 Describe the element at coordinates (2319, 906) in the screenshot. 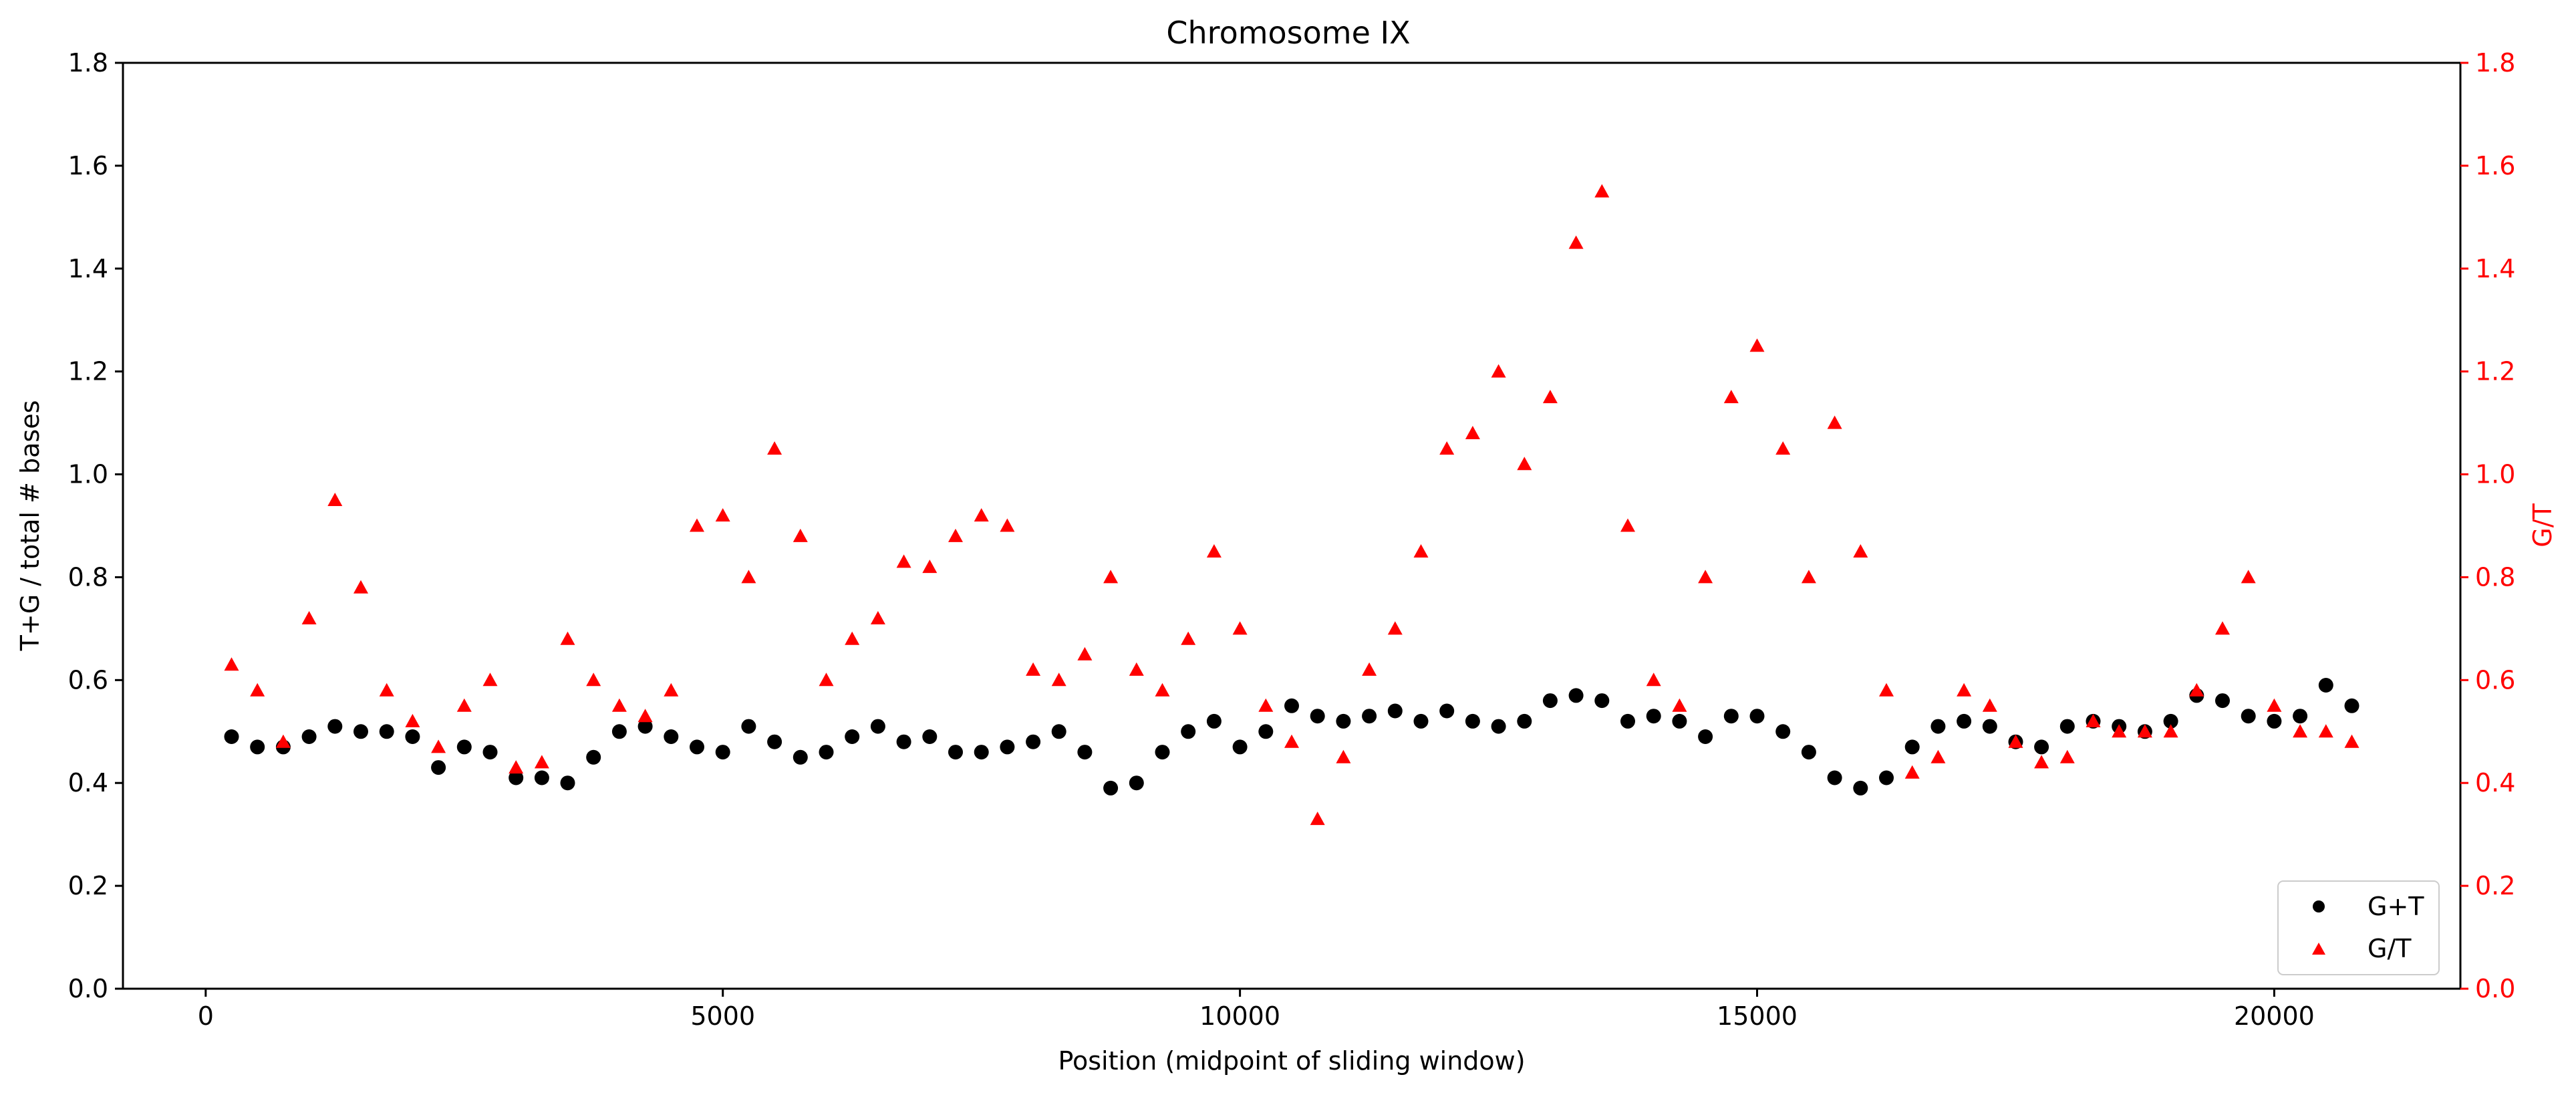

I see `legend-marker-gt-sum` at that location.